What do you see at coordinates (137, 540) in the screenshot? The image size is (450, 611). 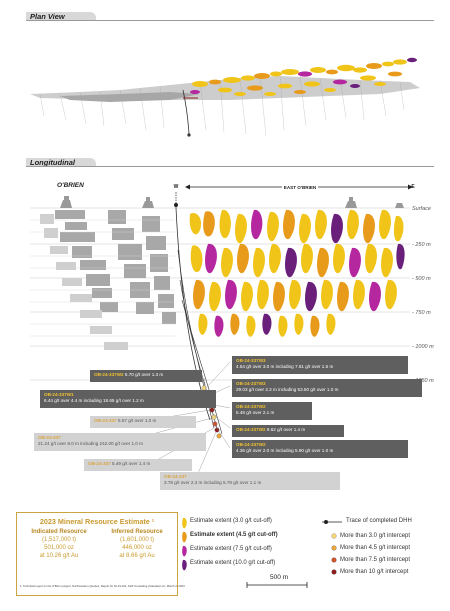 I see `inferred-tonnes: (1,601,000 t)` at bounding box center [137, 540].